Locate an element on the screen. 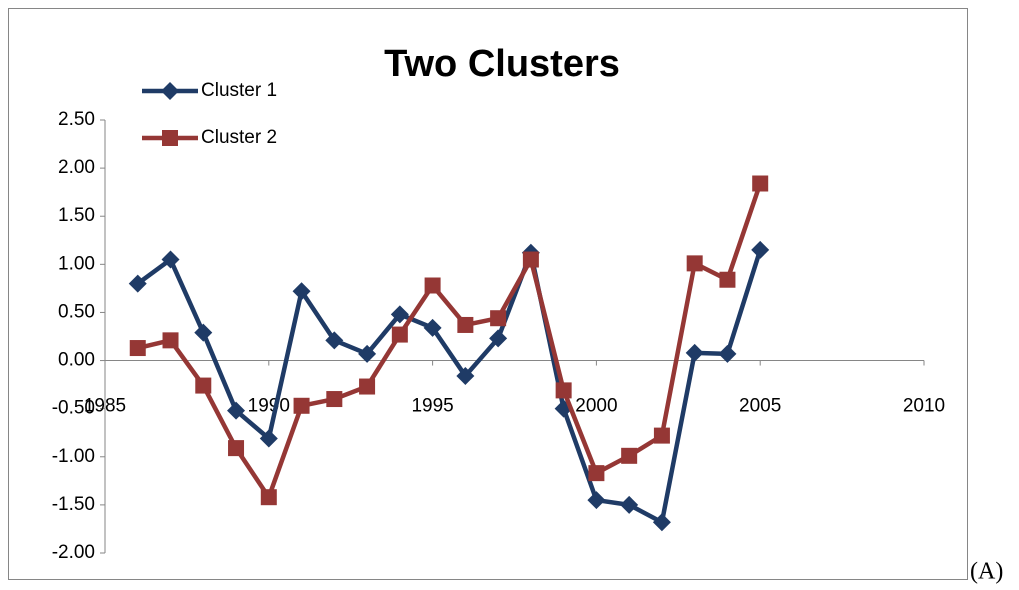 The height and width of the screenshot is (590, 1019). y-tick-label: -0.50 is located at coordinates (73, 408).